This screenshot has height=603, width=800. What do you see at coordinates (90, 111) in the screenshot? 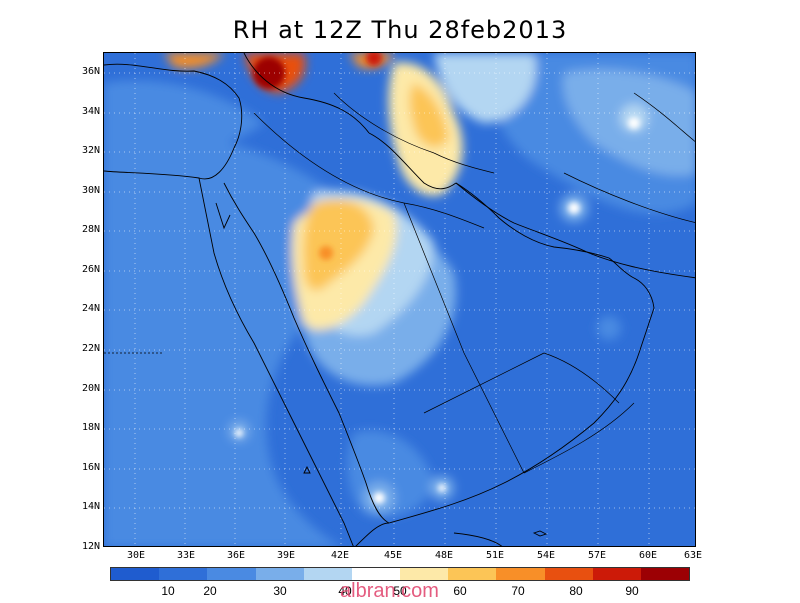
I see `lat-label: 34N` at bounding box center [90, 111].